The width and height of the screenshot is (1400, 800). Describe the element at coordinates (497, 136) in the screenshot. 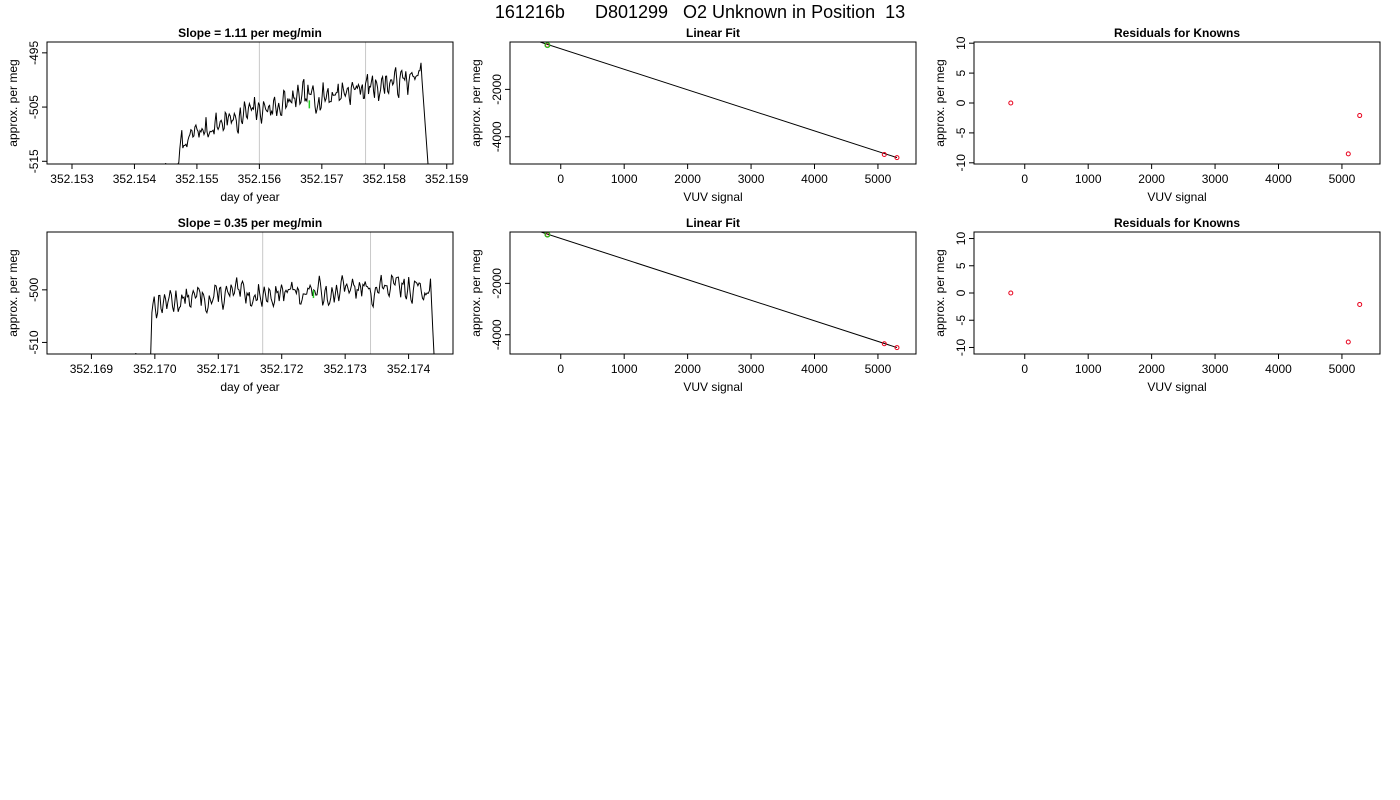

I see `y-tick-label: -4000` at that location.